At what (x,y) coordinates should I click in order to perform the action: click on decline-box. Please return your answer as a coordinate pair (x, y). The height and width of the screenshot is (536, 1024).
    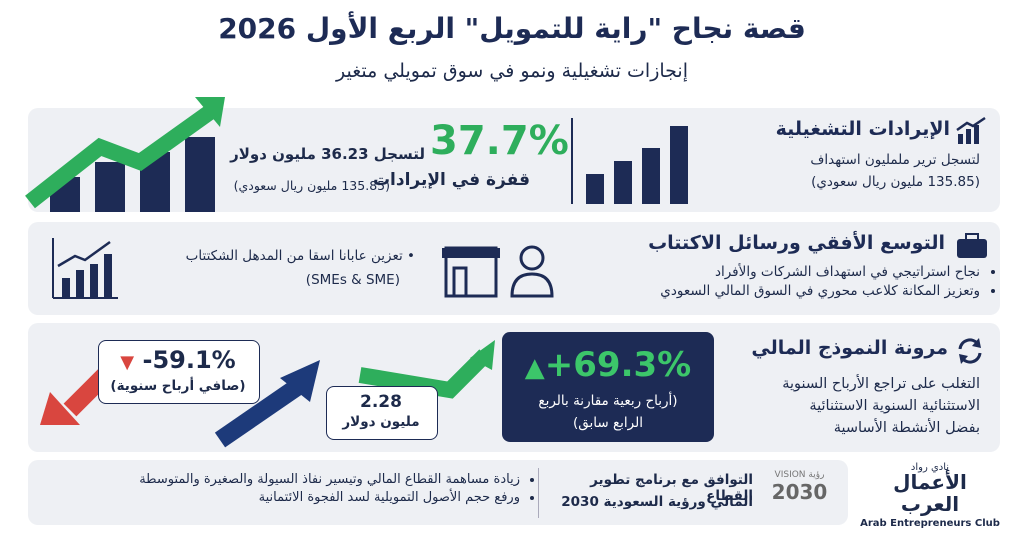
    Looking at the image, I should click on (179, 372).